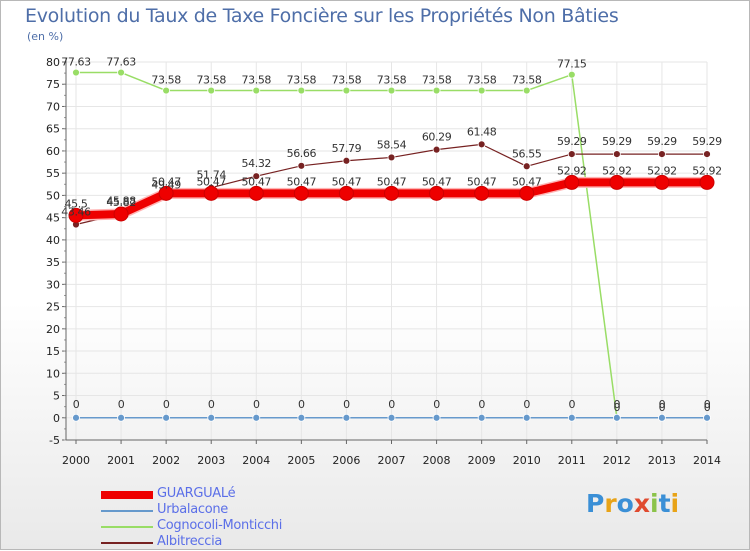  I want to click on x-tick-label: 2012, so click(617, 460).